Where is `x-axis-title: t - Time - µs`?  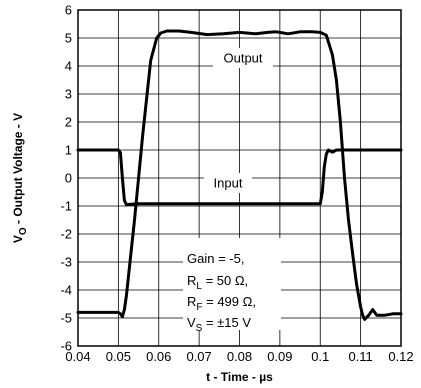
x-axis-title: t - Time - µs is located at coordinates (239, 377).